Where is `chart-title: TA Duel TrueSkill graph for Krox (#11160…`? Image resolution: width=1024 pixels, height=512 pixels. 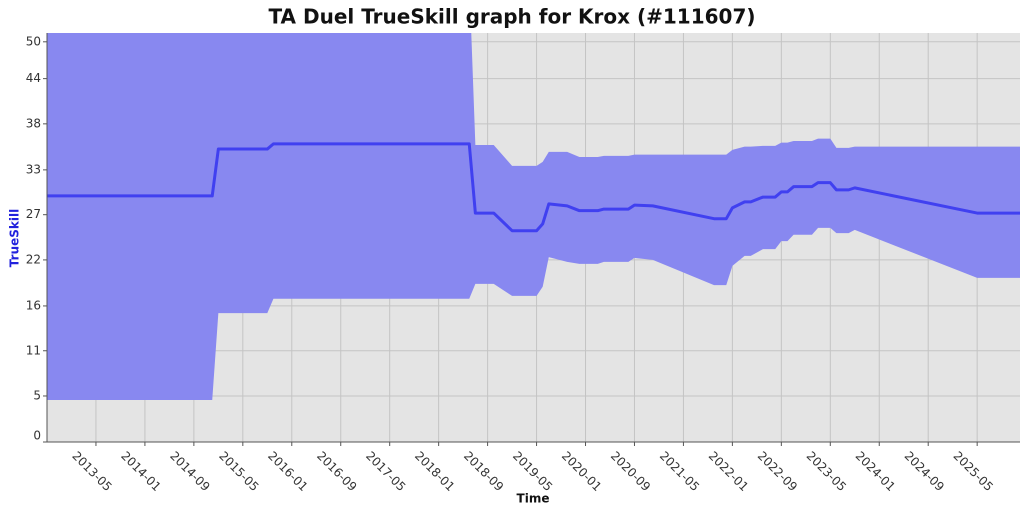 chart-title: TA Duel TrueSkill graph for Krox (#11160… is located at coordinates (511, 17).